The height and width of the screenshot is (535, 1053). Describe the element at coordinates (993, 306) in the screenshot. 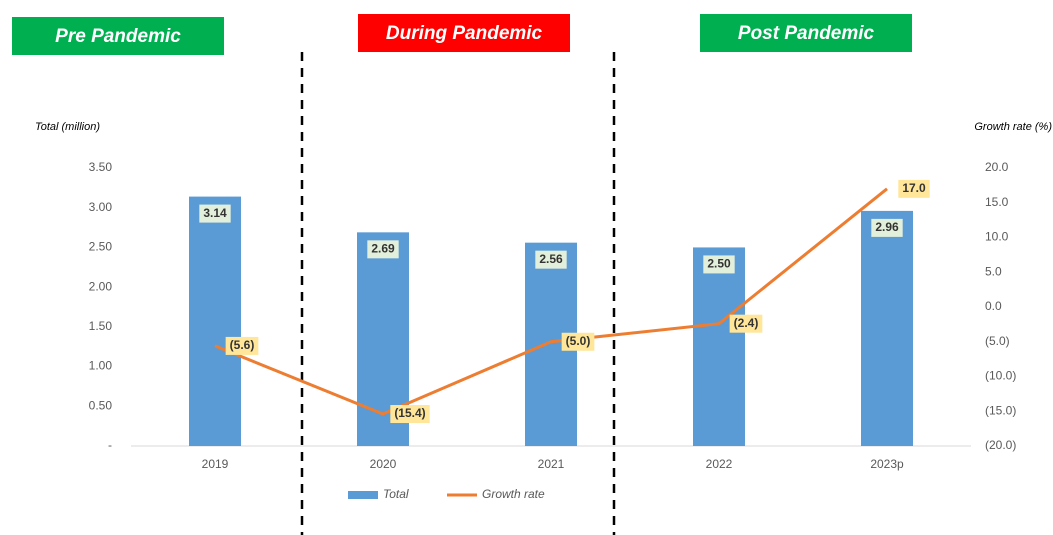

I see `y2-tick-label: 0.0` at that location.